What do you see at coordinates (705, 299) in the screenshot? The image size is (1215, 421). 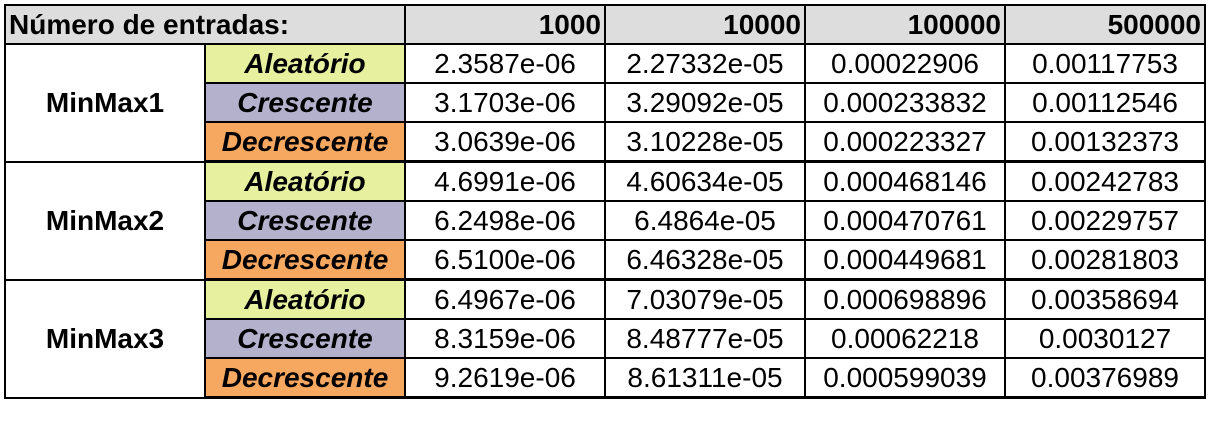 I see `value-cell: 7.03079e-05` at bounding box center [705, 299].